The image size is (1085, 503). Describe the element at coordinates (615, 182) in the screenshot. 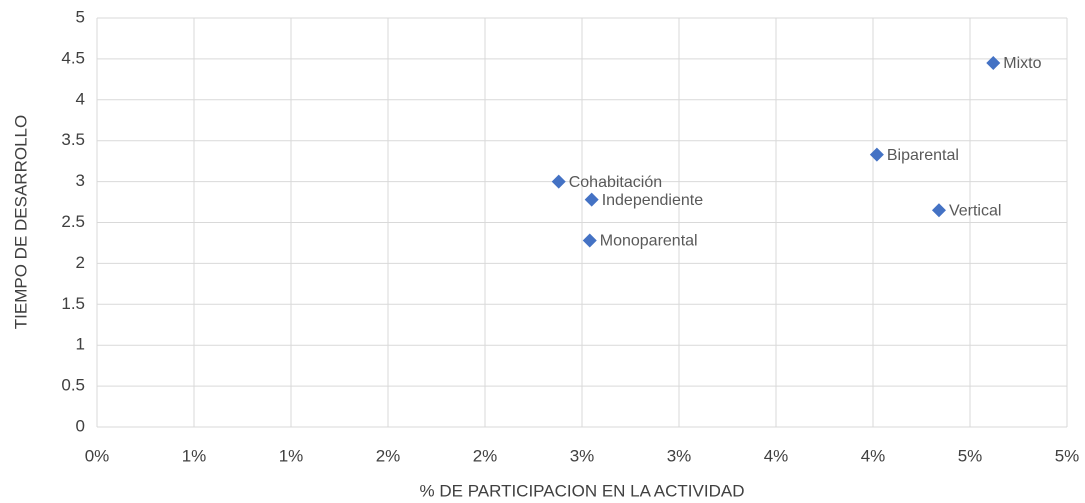

I see `point-label: Cohabitación` at that location.